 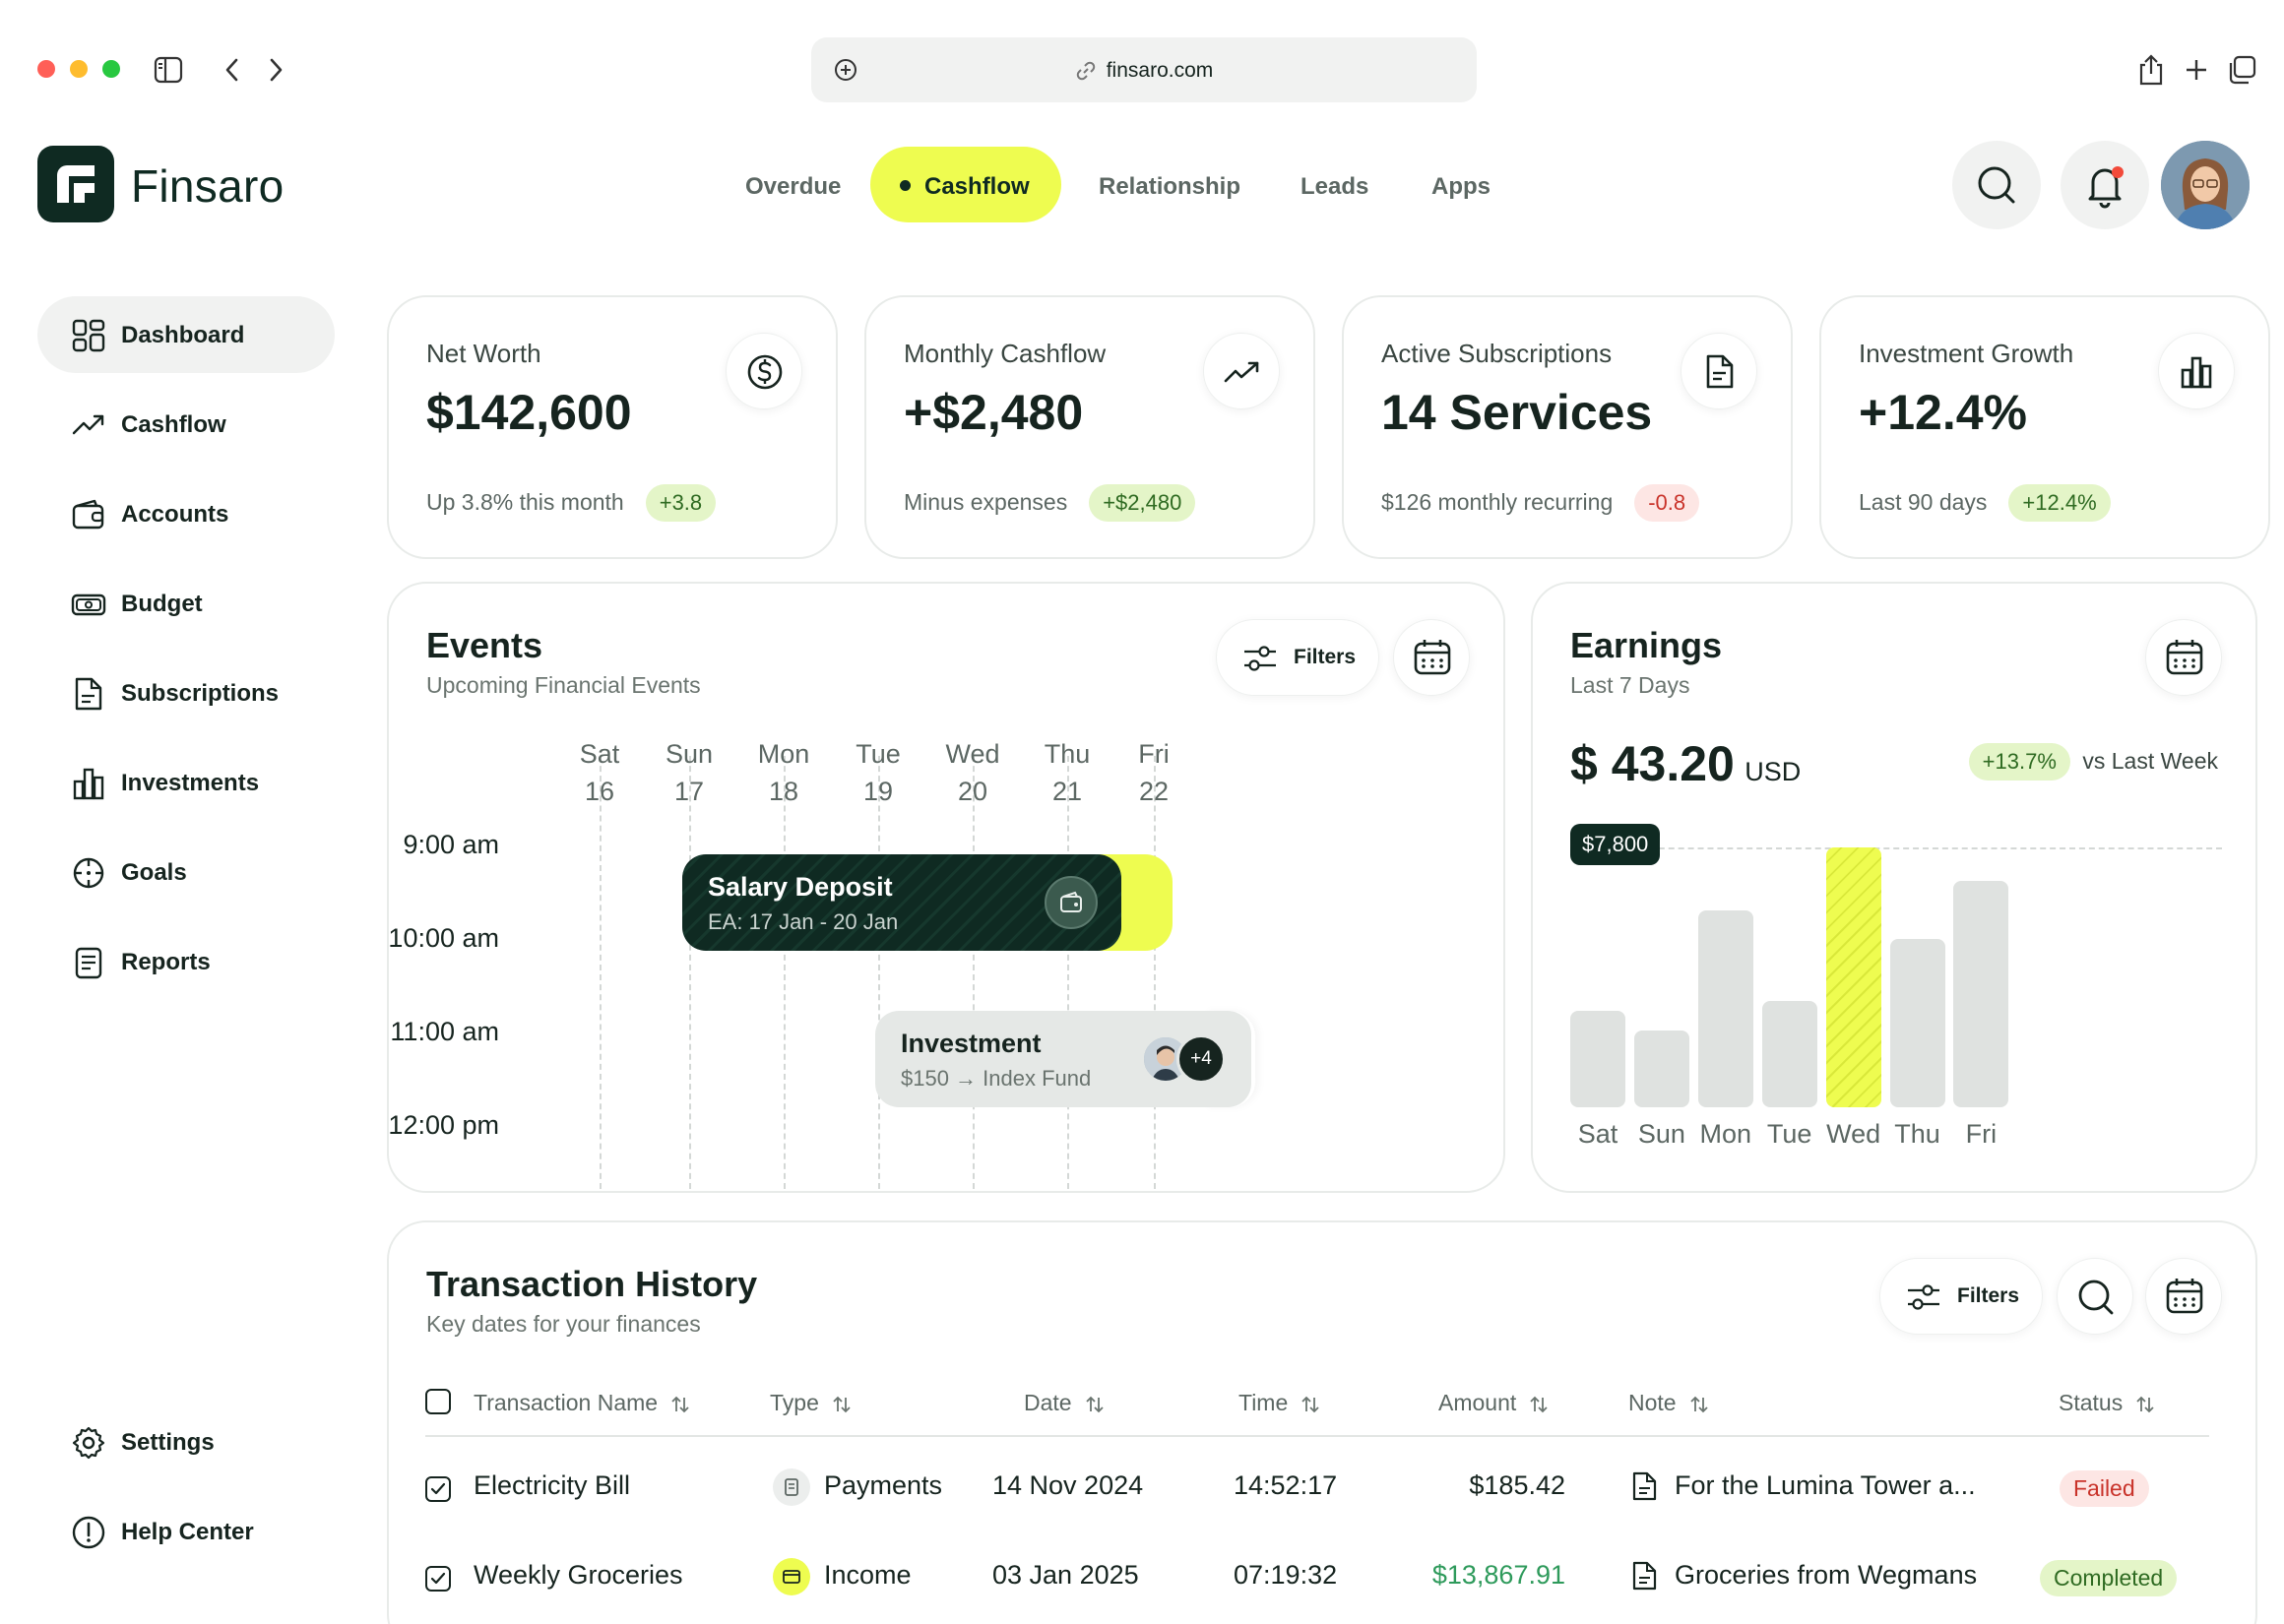 What do you see at coordinates (276, 70) in the screenshot?
I see `forward-icon` at bounding box center [276, 70].